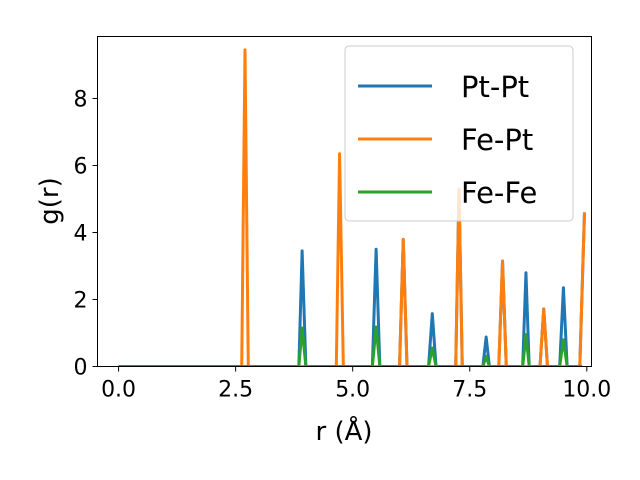 This screenshot has width=640, height=480. What do you see at coordinates (235, 390) in the screenshot?
I see `x-tick-label: 2.5` at bounding box center [235, 390].